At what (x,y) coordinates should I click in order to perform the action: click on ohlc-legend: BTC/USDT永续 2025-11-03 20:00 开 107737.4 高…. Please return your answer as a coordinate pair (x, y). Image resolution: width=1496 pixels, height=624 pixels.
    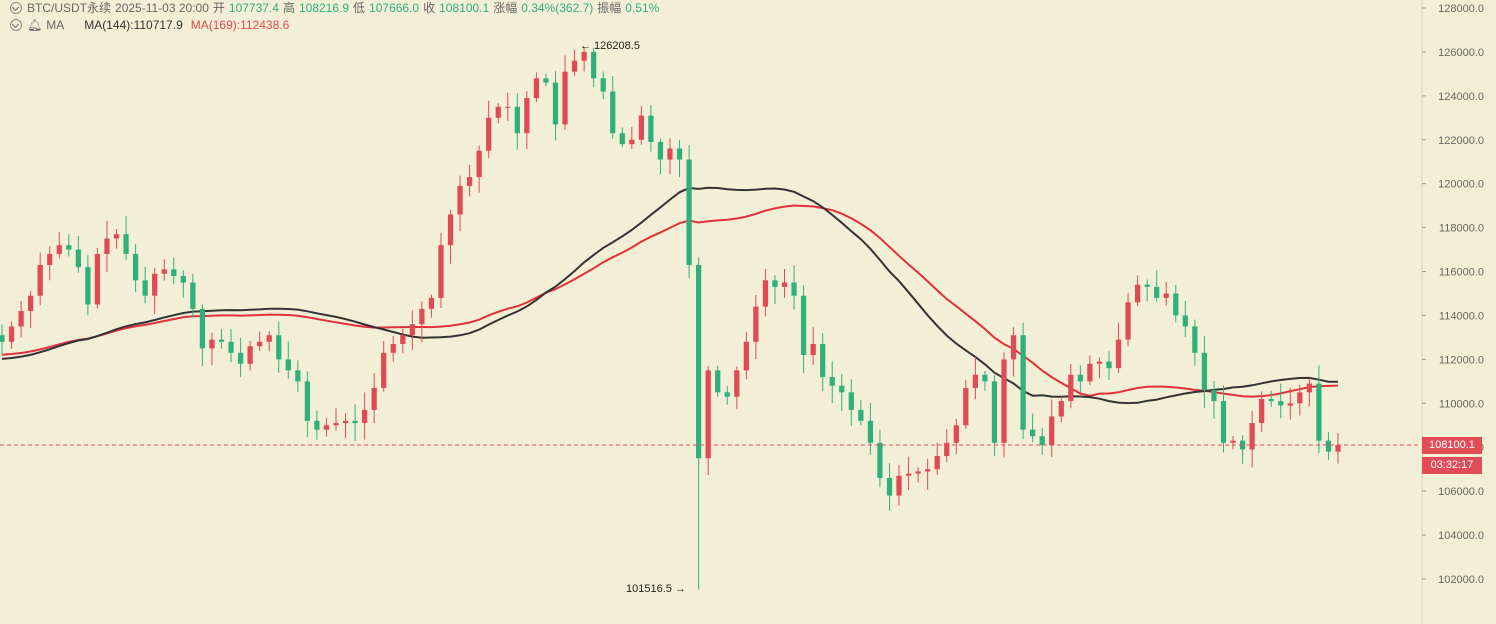
    Looking at the image, I should click on (336, 8).